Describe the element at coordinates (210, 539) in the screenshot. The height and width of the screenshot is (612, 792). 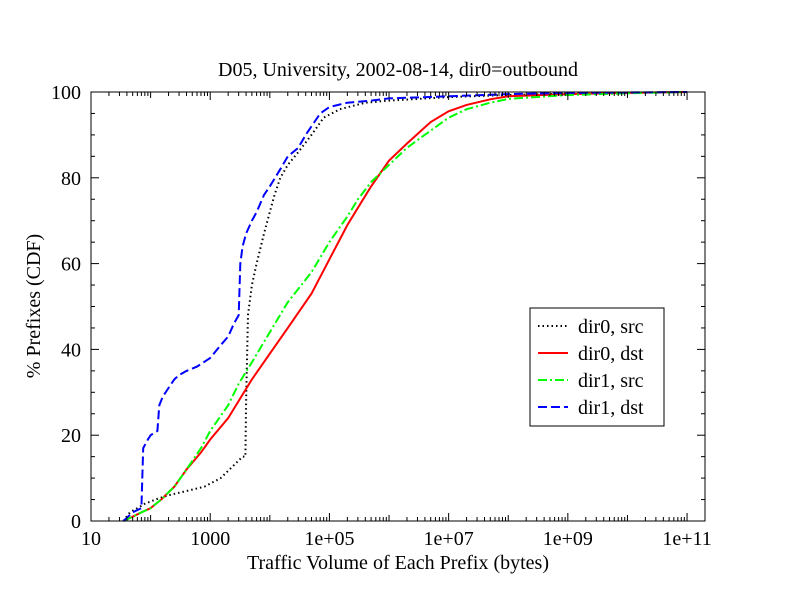
I see `x-tick-label: 1000` at that location.